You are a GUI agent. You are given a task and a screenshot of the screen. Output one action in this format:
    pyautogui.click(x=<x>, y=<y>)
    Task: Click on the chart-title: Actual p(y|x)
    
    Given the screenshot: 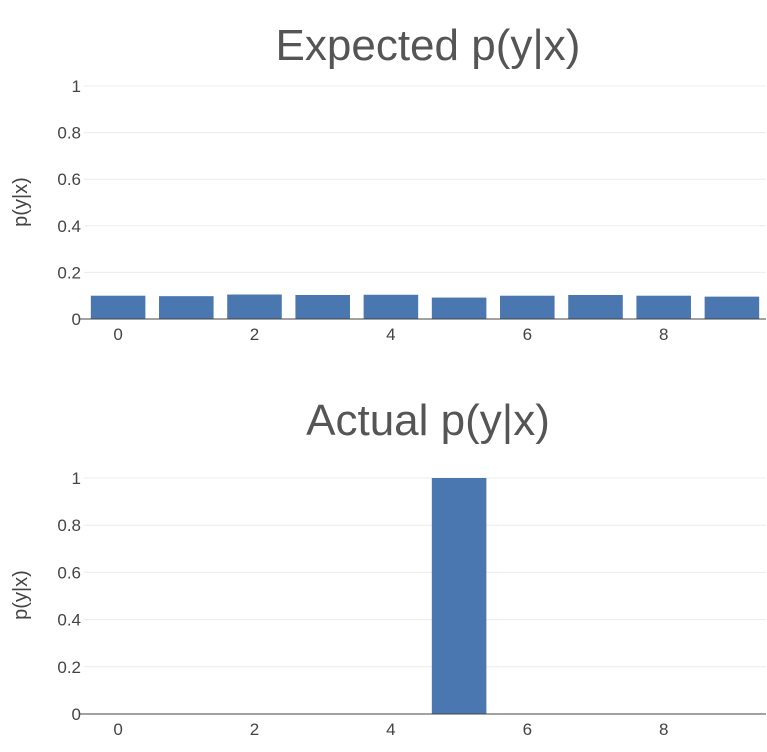 What is the action you would take?
    pyautogui.click(x=428, y=420)
    